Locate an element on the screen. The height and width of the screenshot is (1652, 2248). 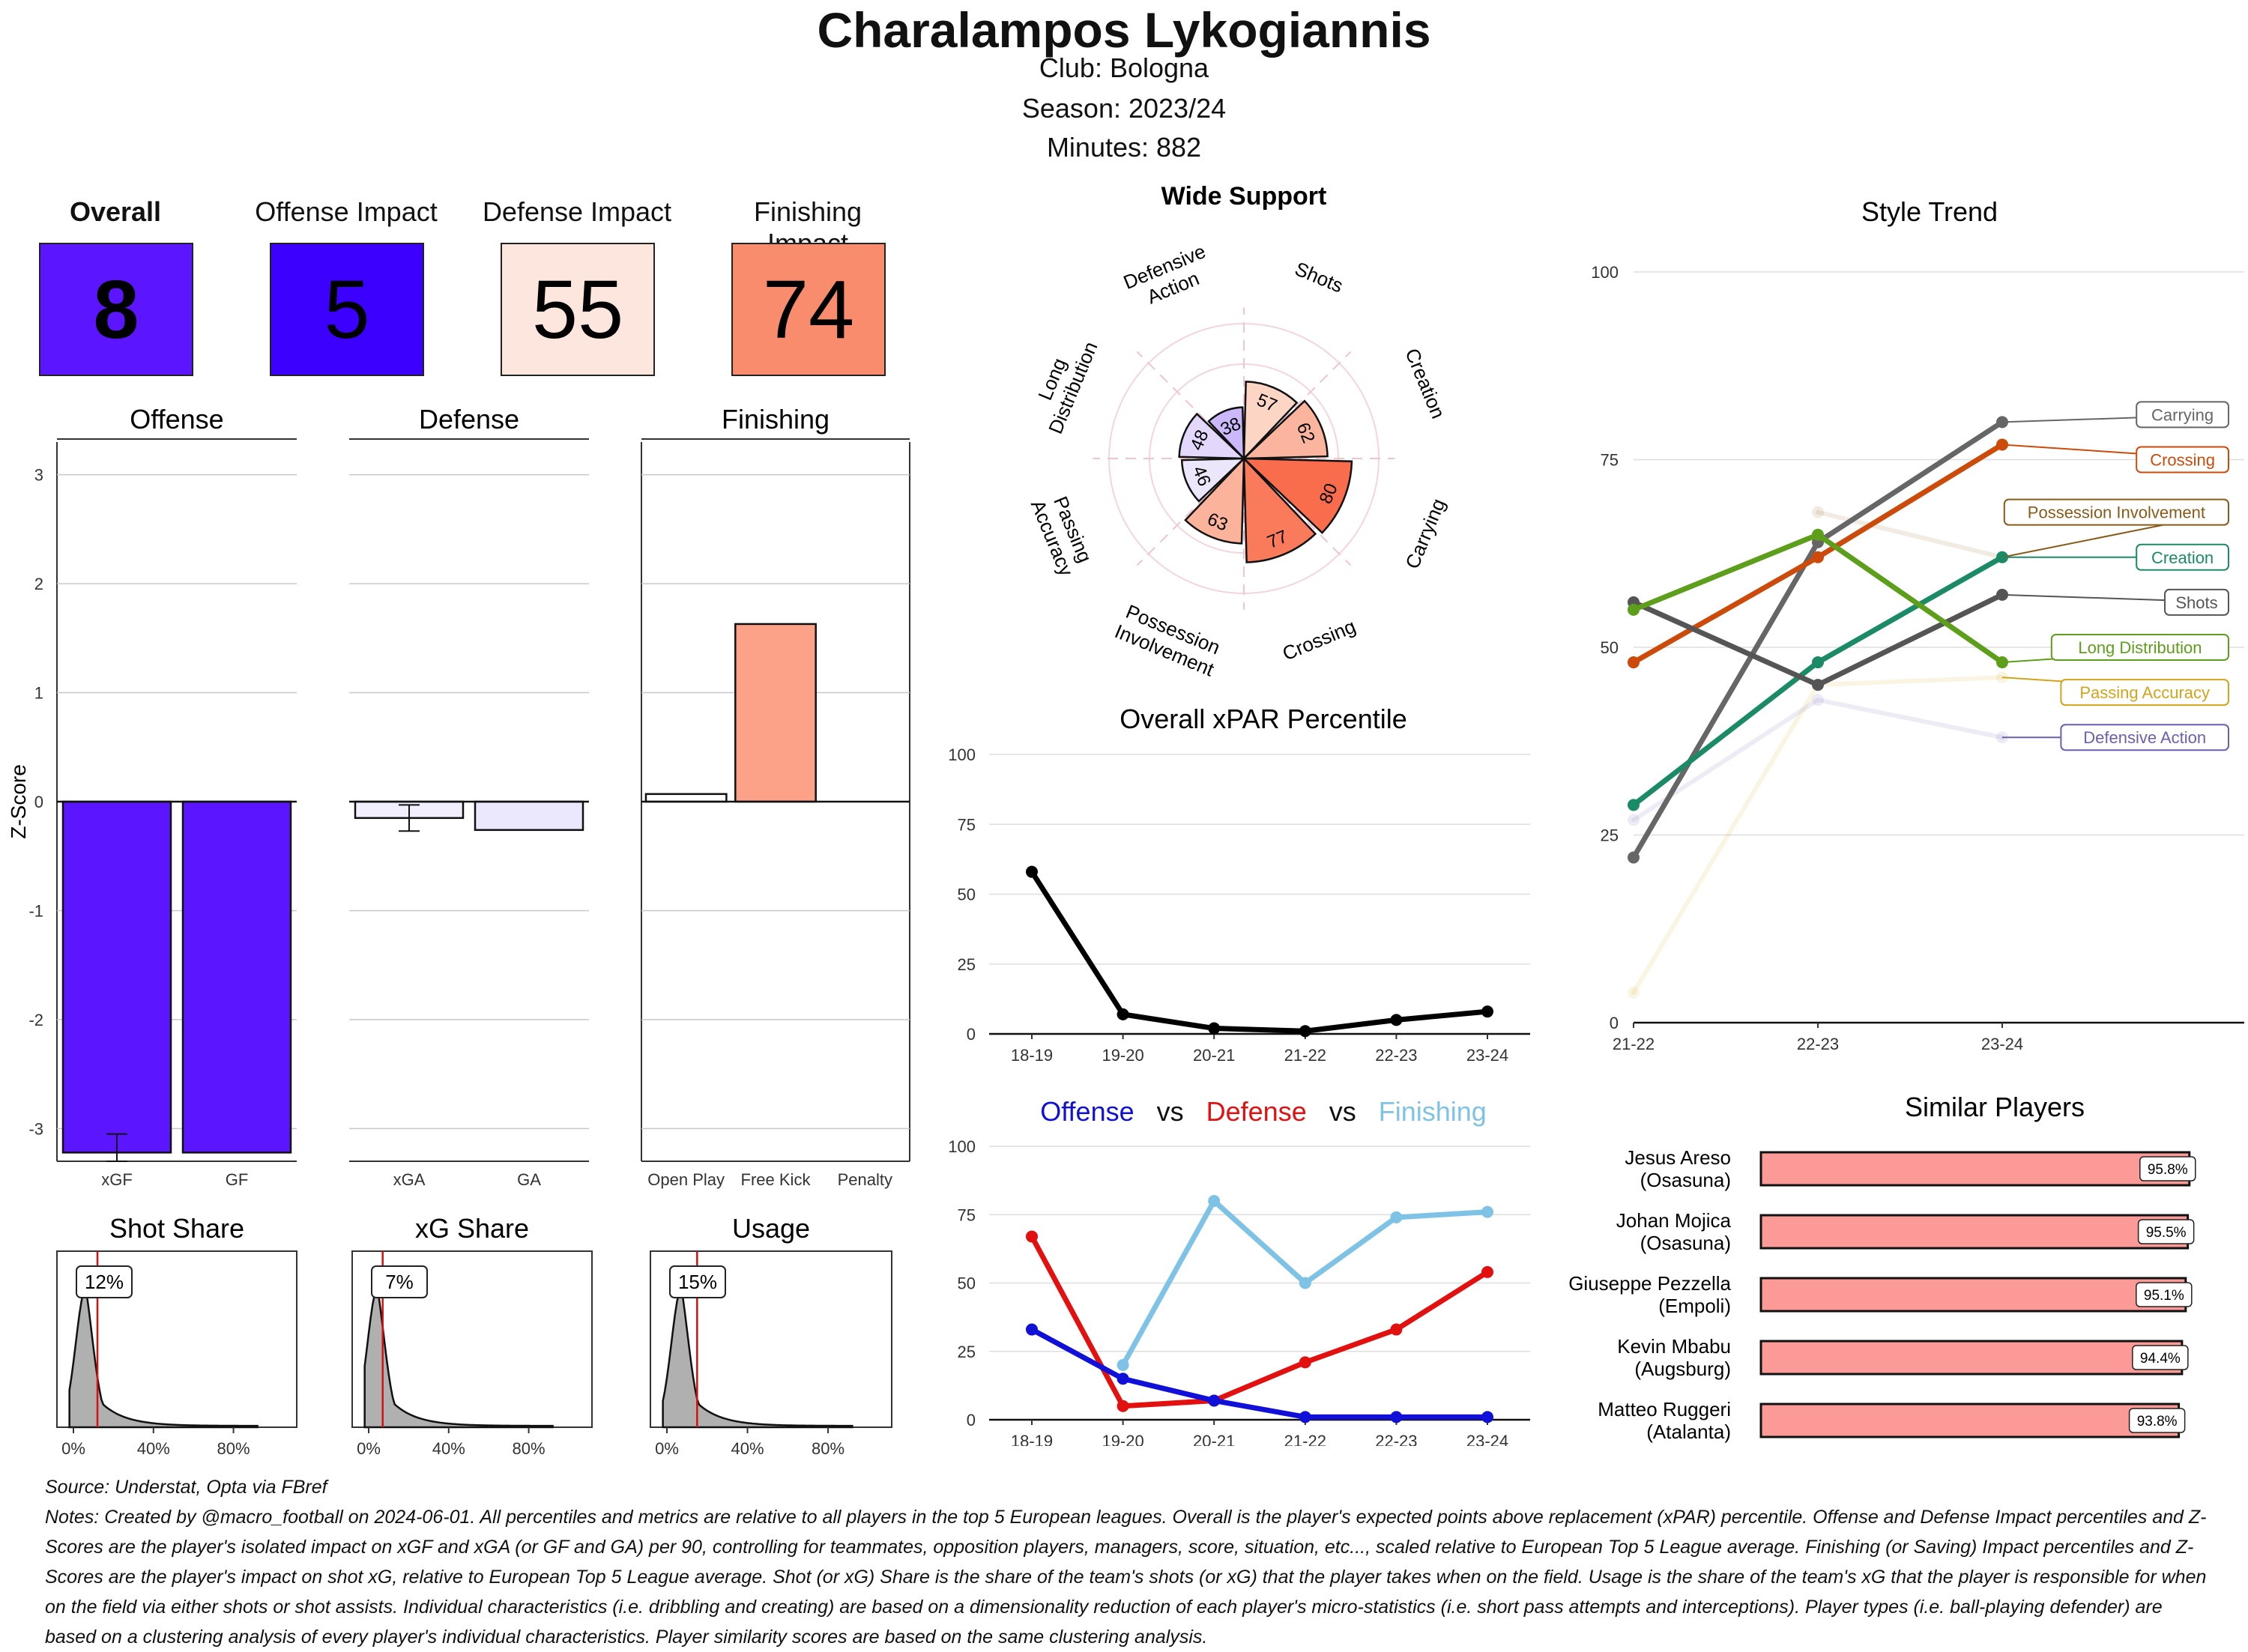
y-tick-label: 3 is located at coordinates (38, 475).